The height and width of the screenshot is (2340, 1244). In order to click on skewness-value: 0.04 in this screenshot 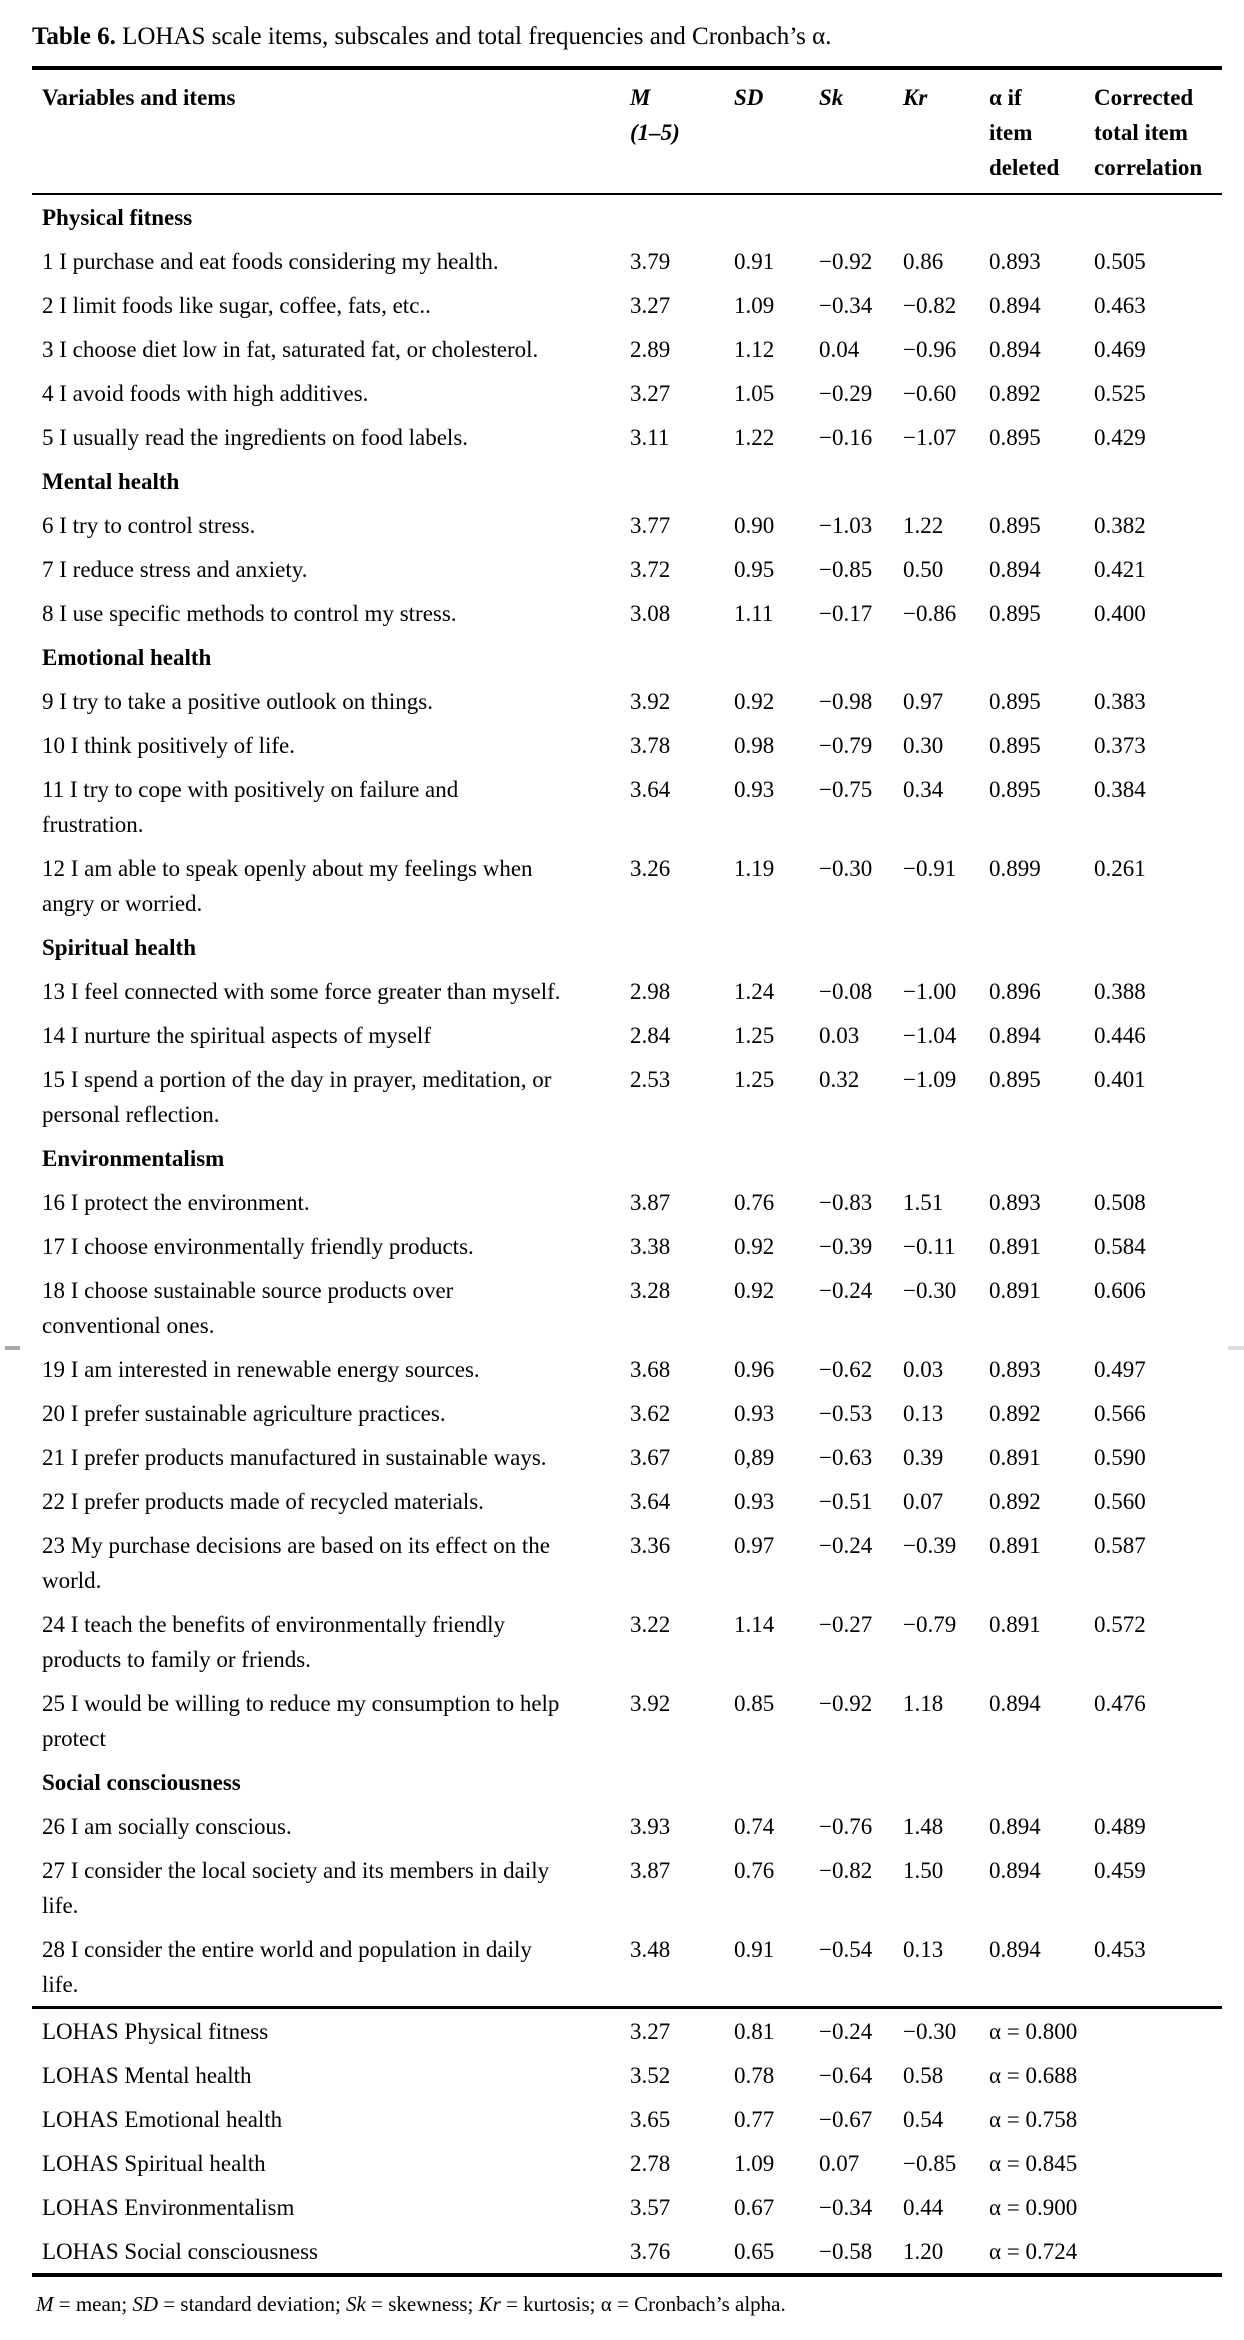, I will do `click(839, 349)`.